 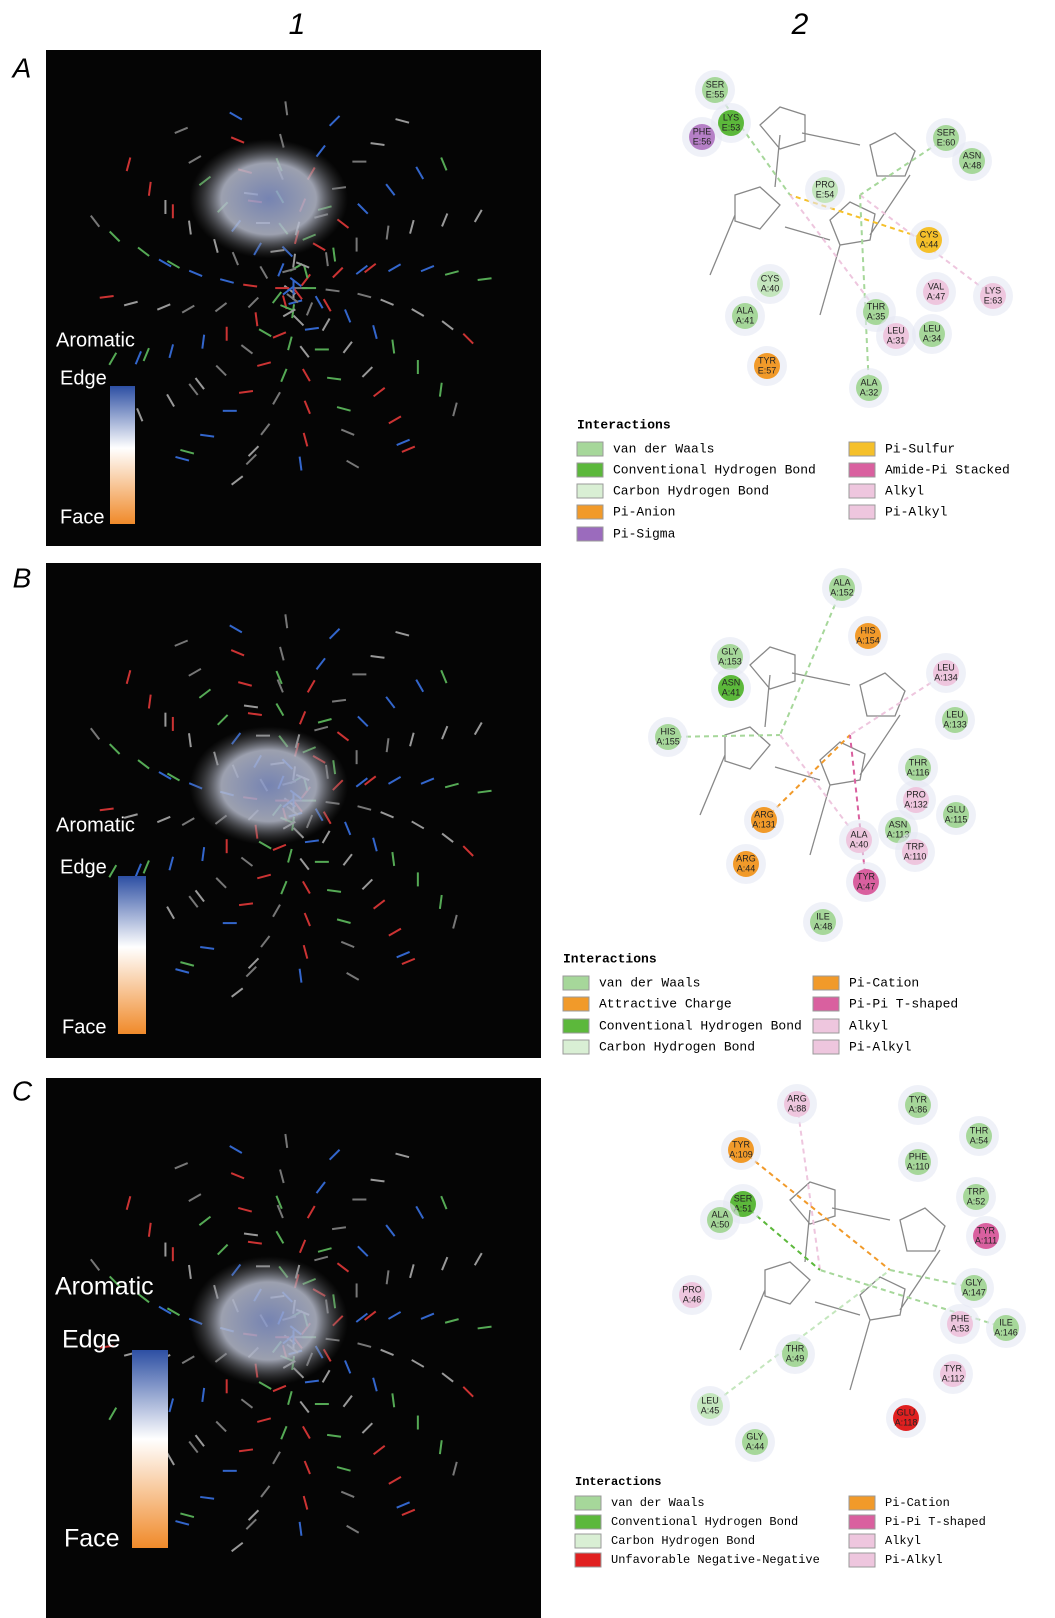 I want to click on residue-id: A:109, so click(x=741, y=1154).